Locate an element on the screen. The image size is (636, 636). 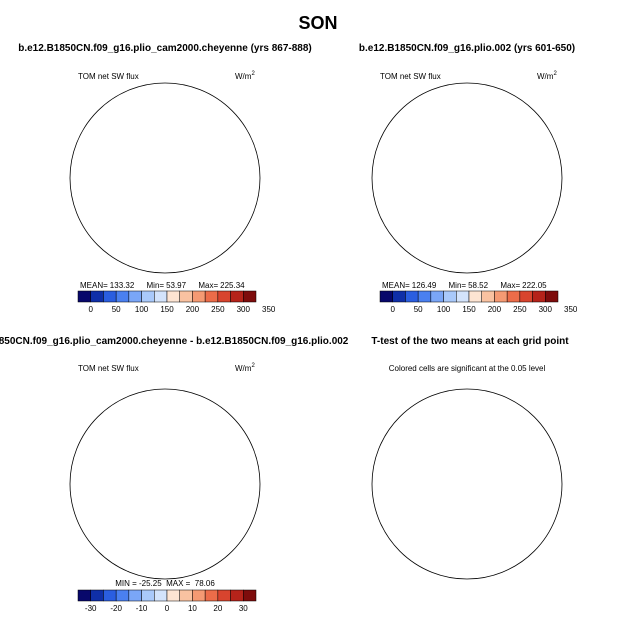
colorbar: -30 -20 -10 0 10 20 30 is located at coordinates (167, 601).